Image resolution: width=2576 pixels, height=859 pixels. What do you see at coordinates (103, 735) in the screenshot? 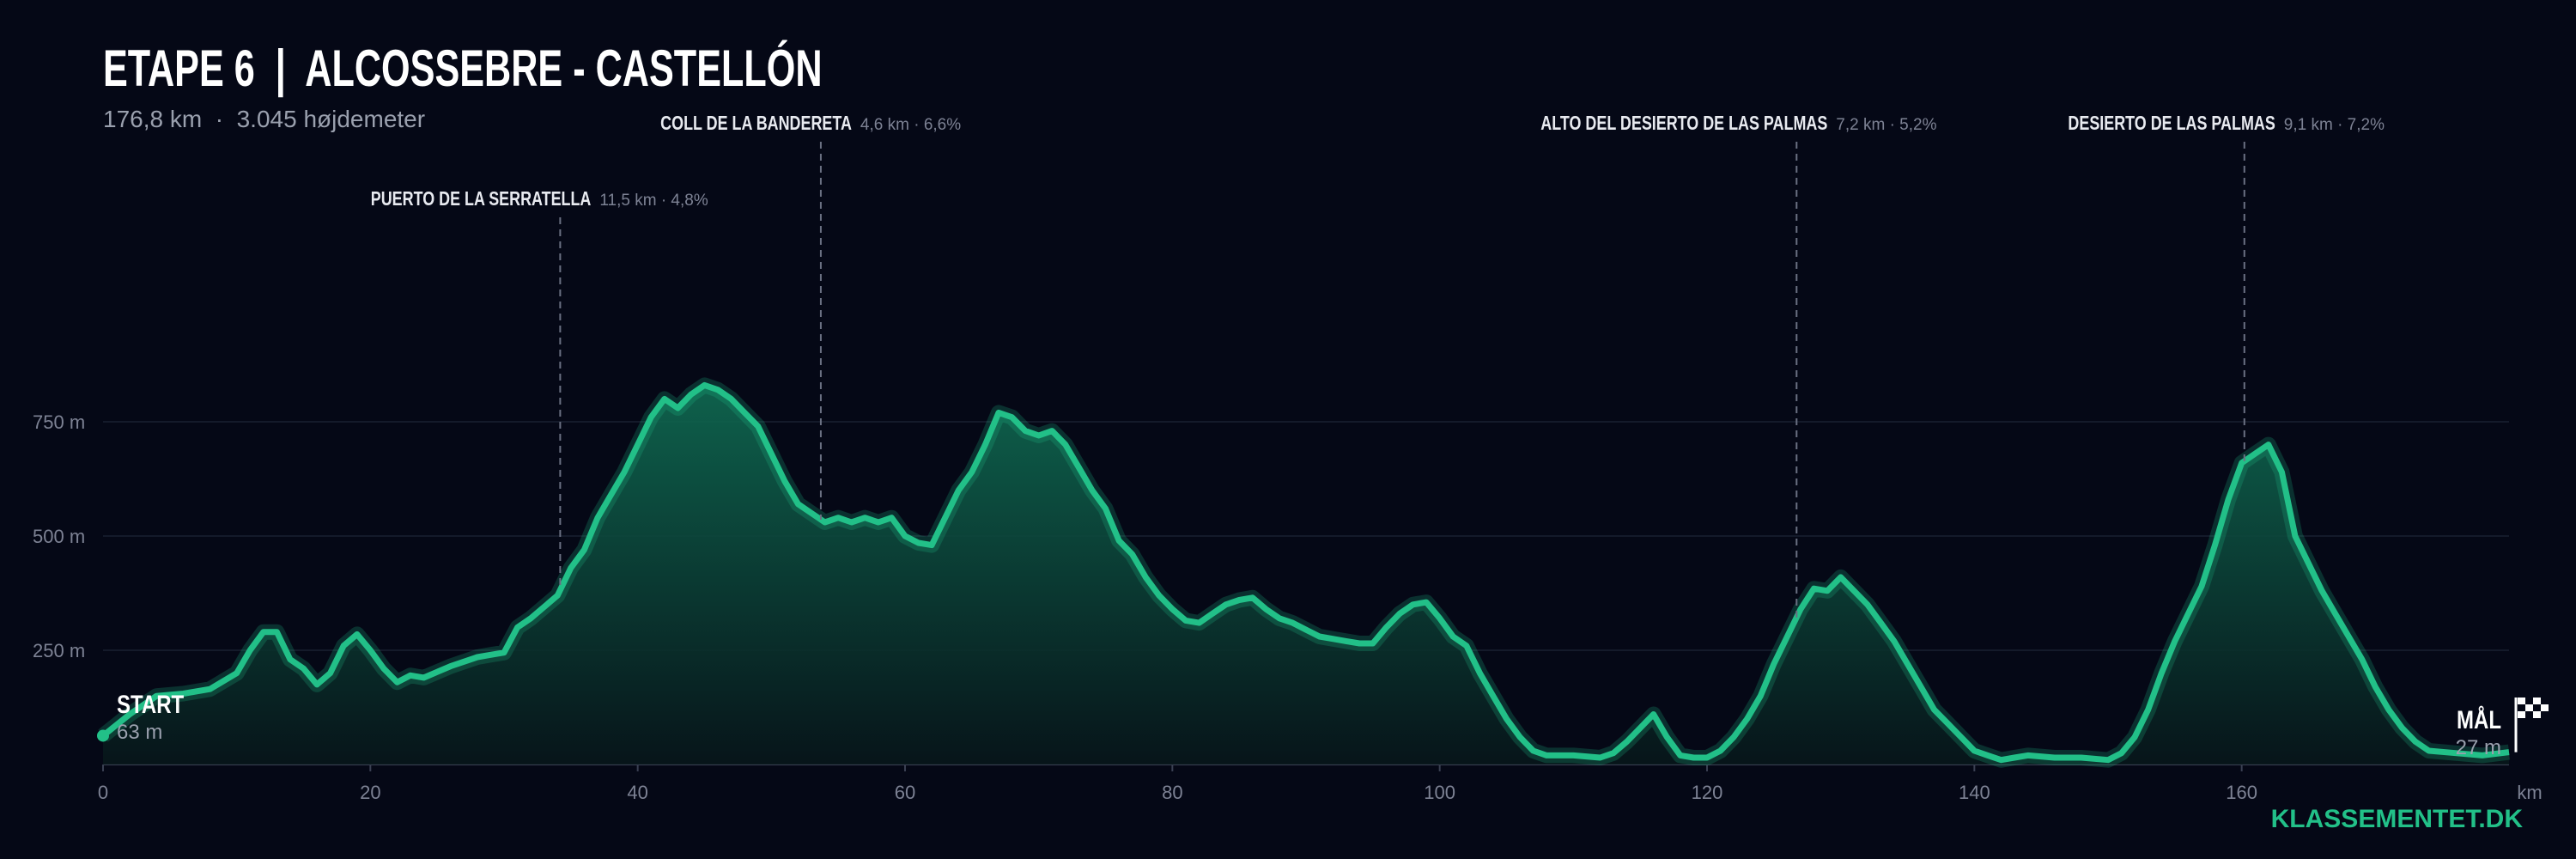
I see `start-dot` at bounding box center [103, 735].